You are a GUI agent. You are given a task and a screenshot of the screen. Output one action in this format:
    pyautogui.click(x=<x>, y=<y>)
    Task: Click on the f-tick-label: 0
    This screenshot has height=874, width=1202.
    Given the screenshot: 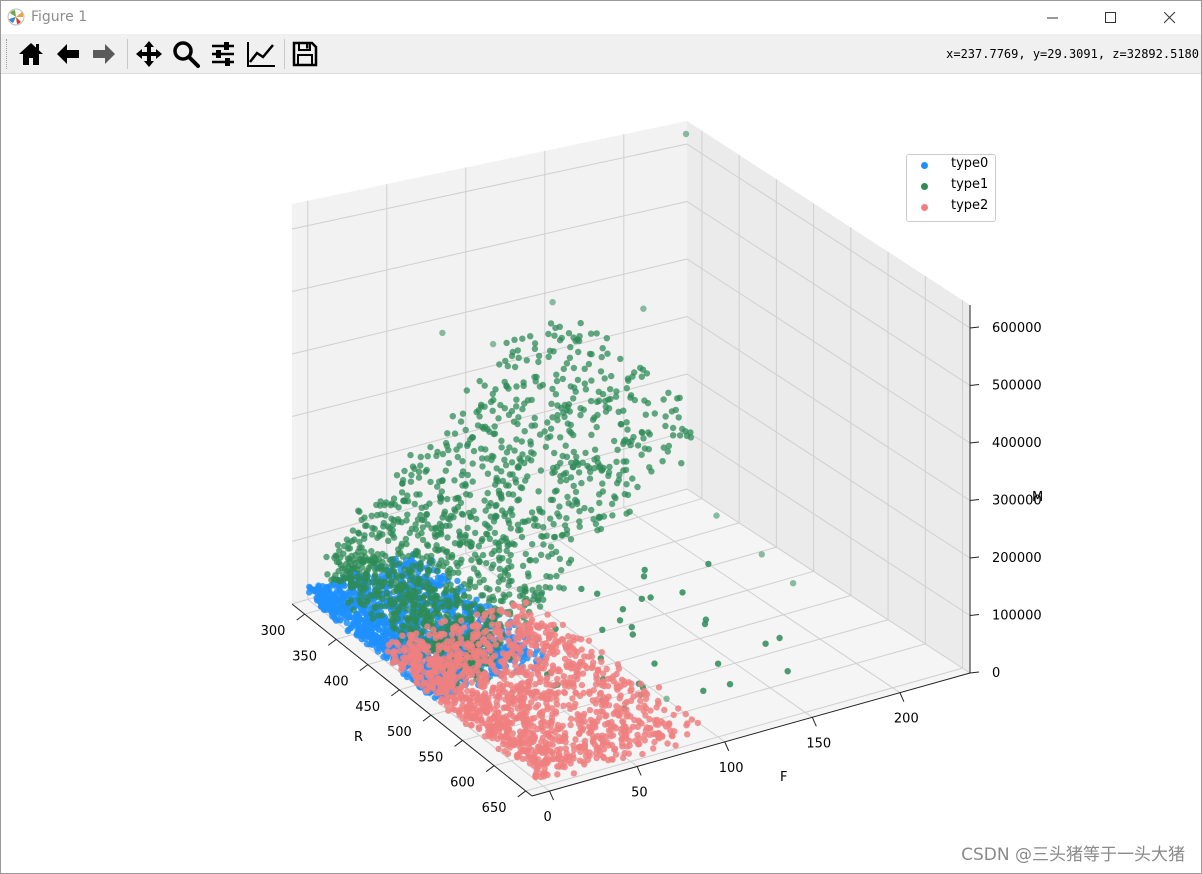 What is the action you would take?
    pyautogui.click(x=548, y=817)
    